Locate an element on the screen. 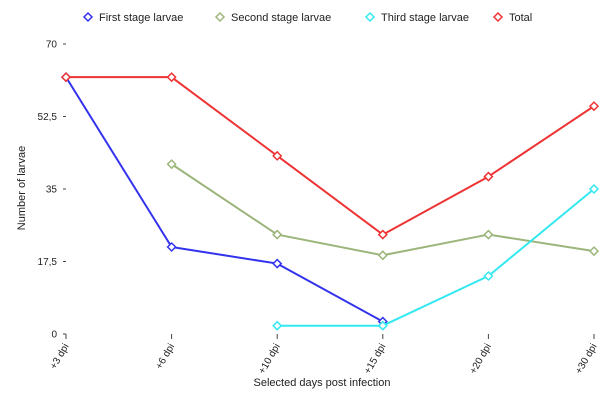  x-tick-label: +10 dpi is located at coordinates (270, 359).